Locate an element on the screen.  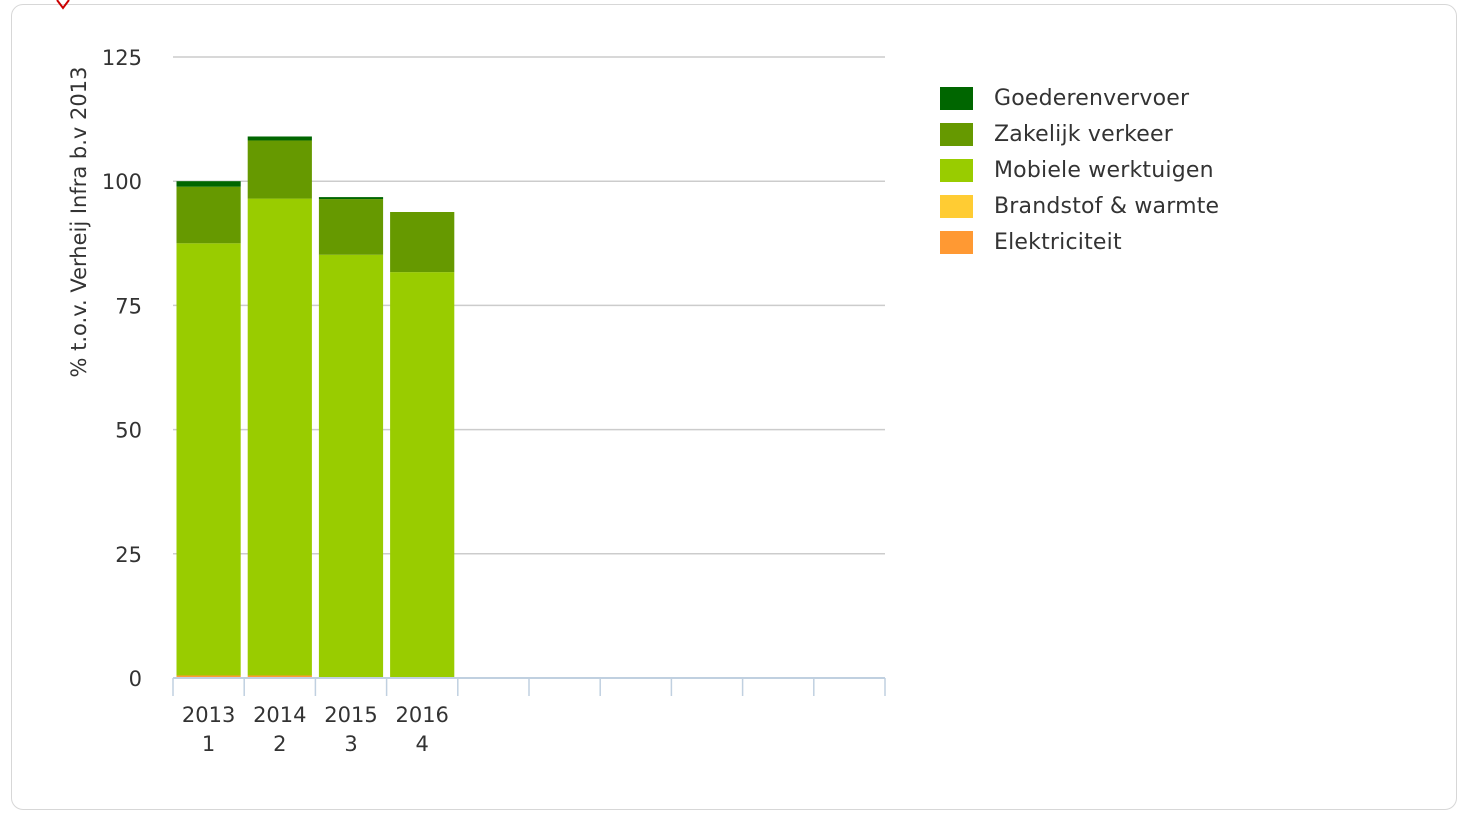
y-axis-tick-labels: 0 25 50 75 100 125 is located at coordinates (122, 368).